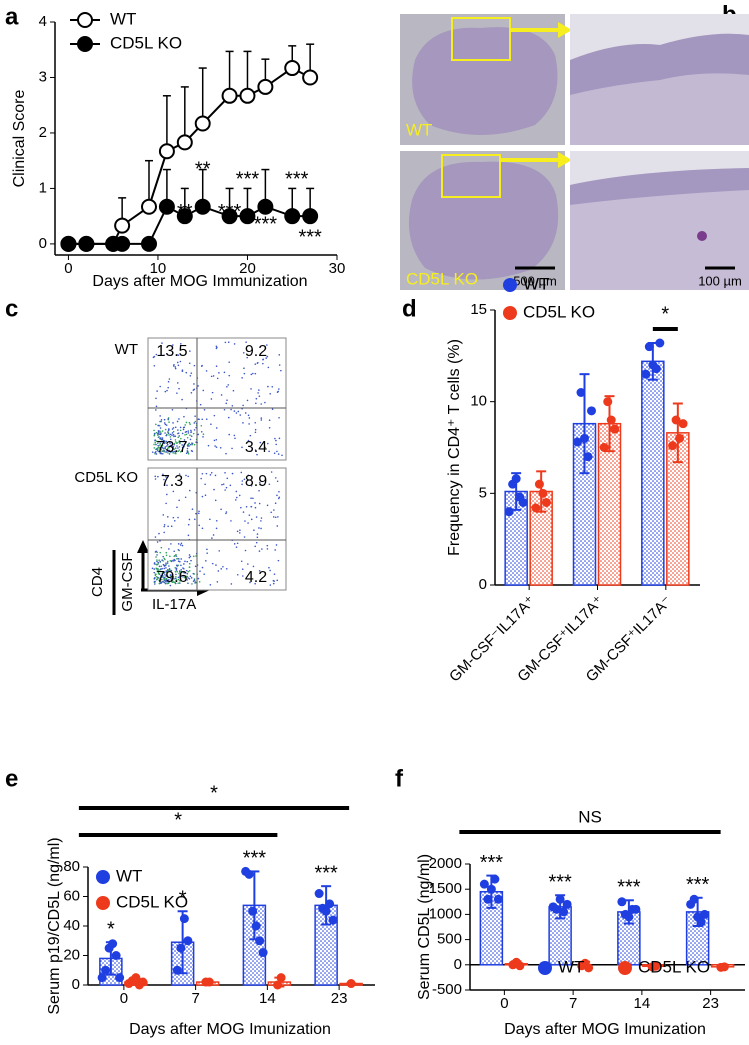  Describe the element at coordinates (11, 308) in the screenshot. I see `panel-label: c` at that location.